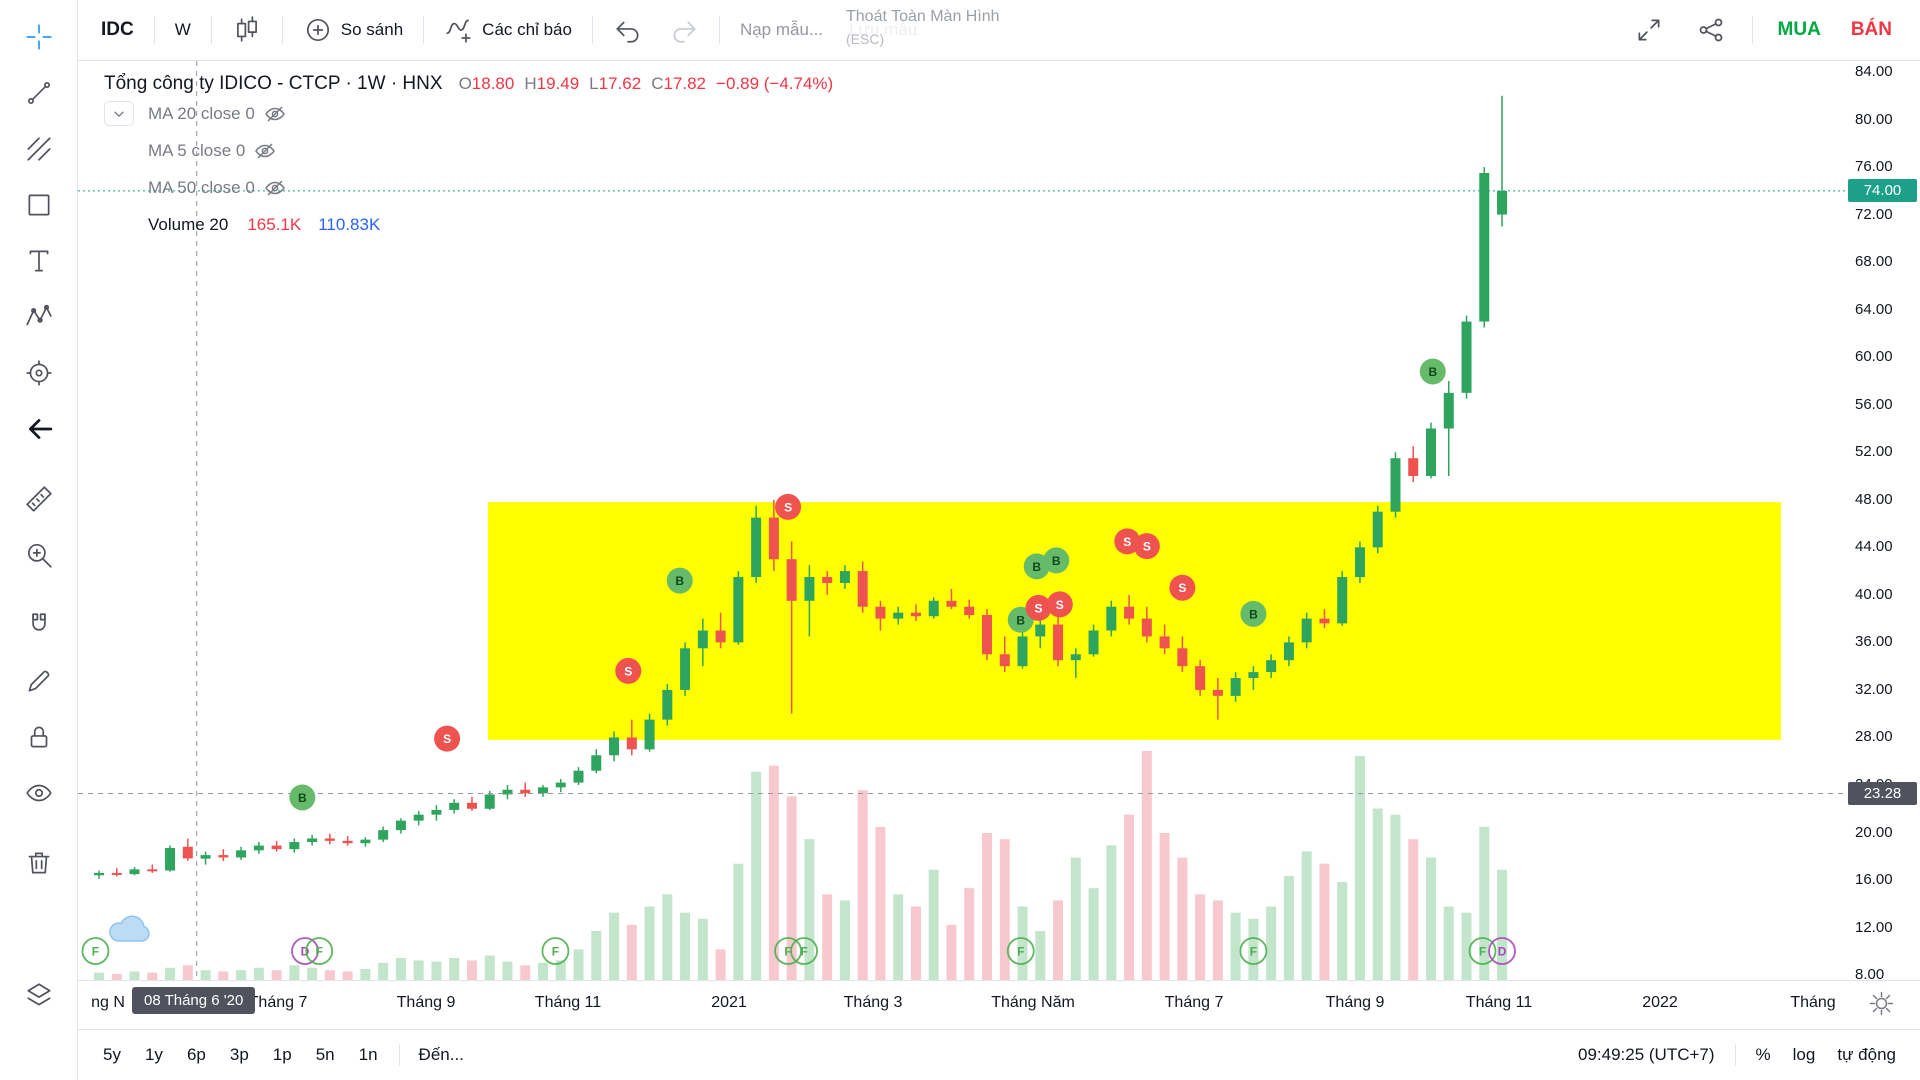 The height and width of the screenshot is (1080, 1920). I want to click on log-scale-toggle: log, so click(1804, 1054).